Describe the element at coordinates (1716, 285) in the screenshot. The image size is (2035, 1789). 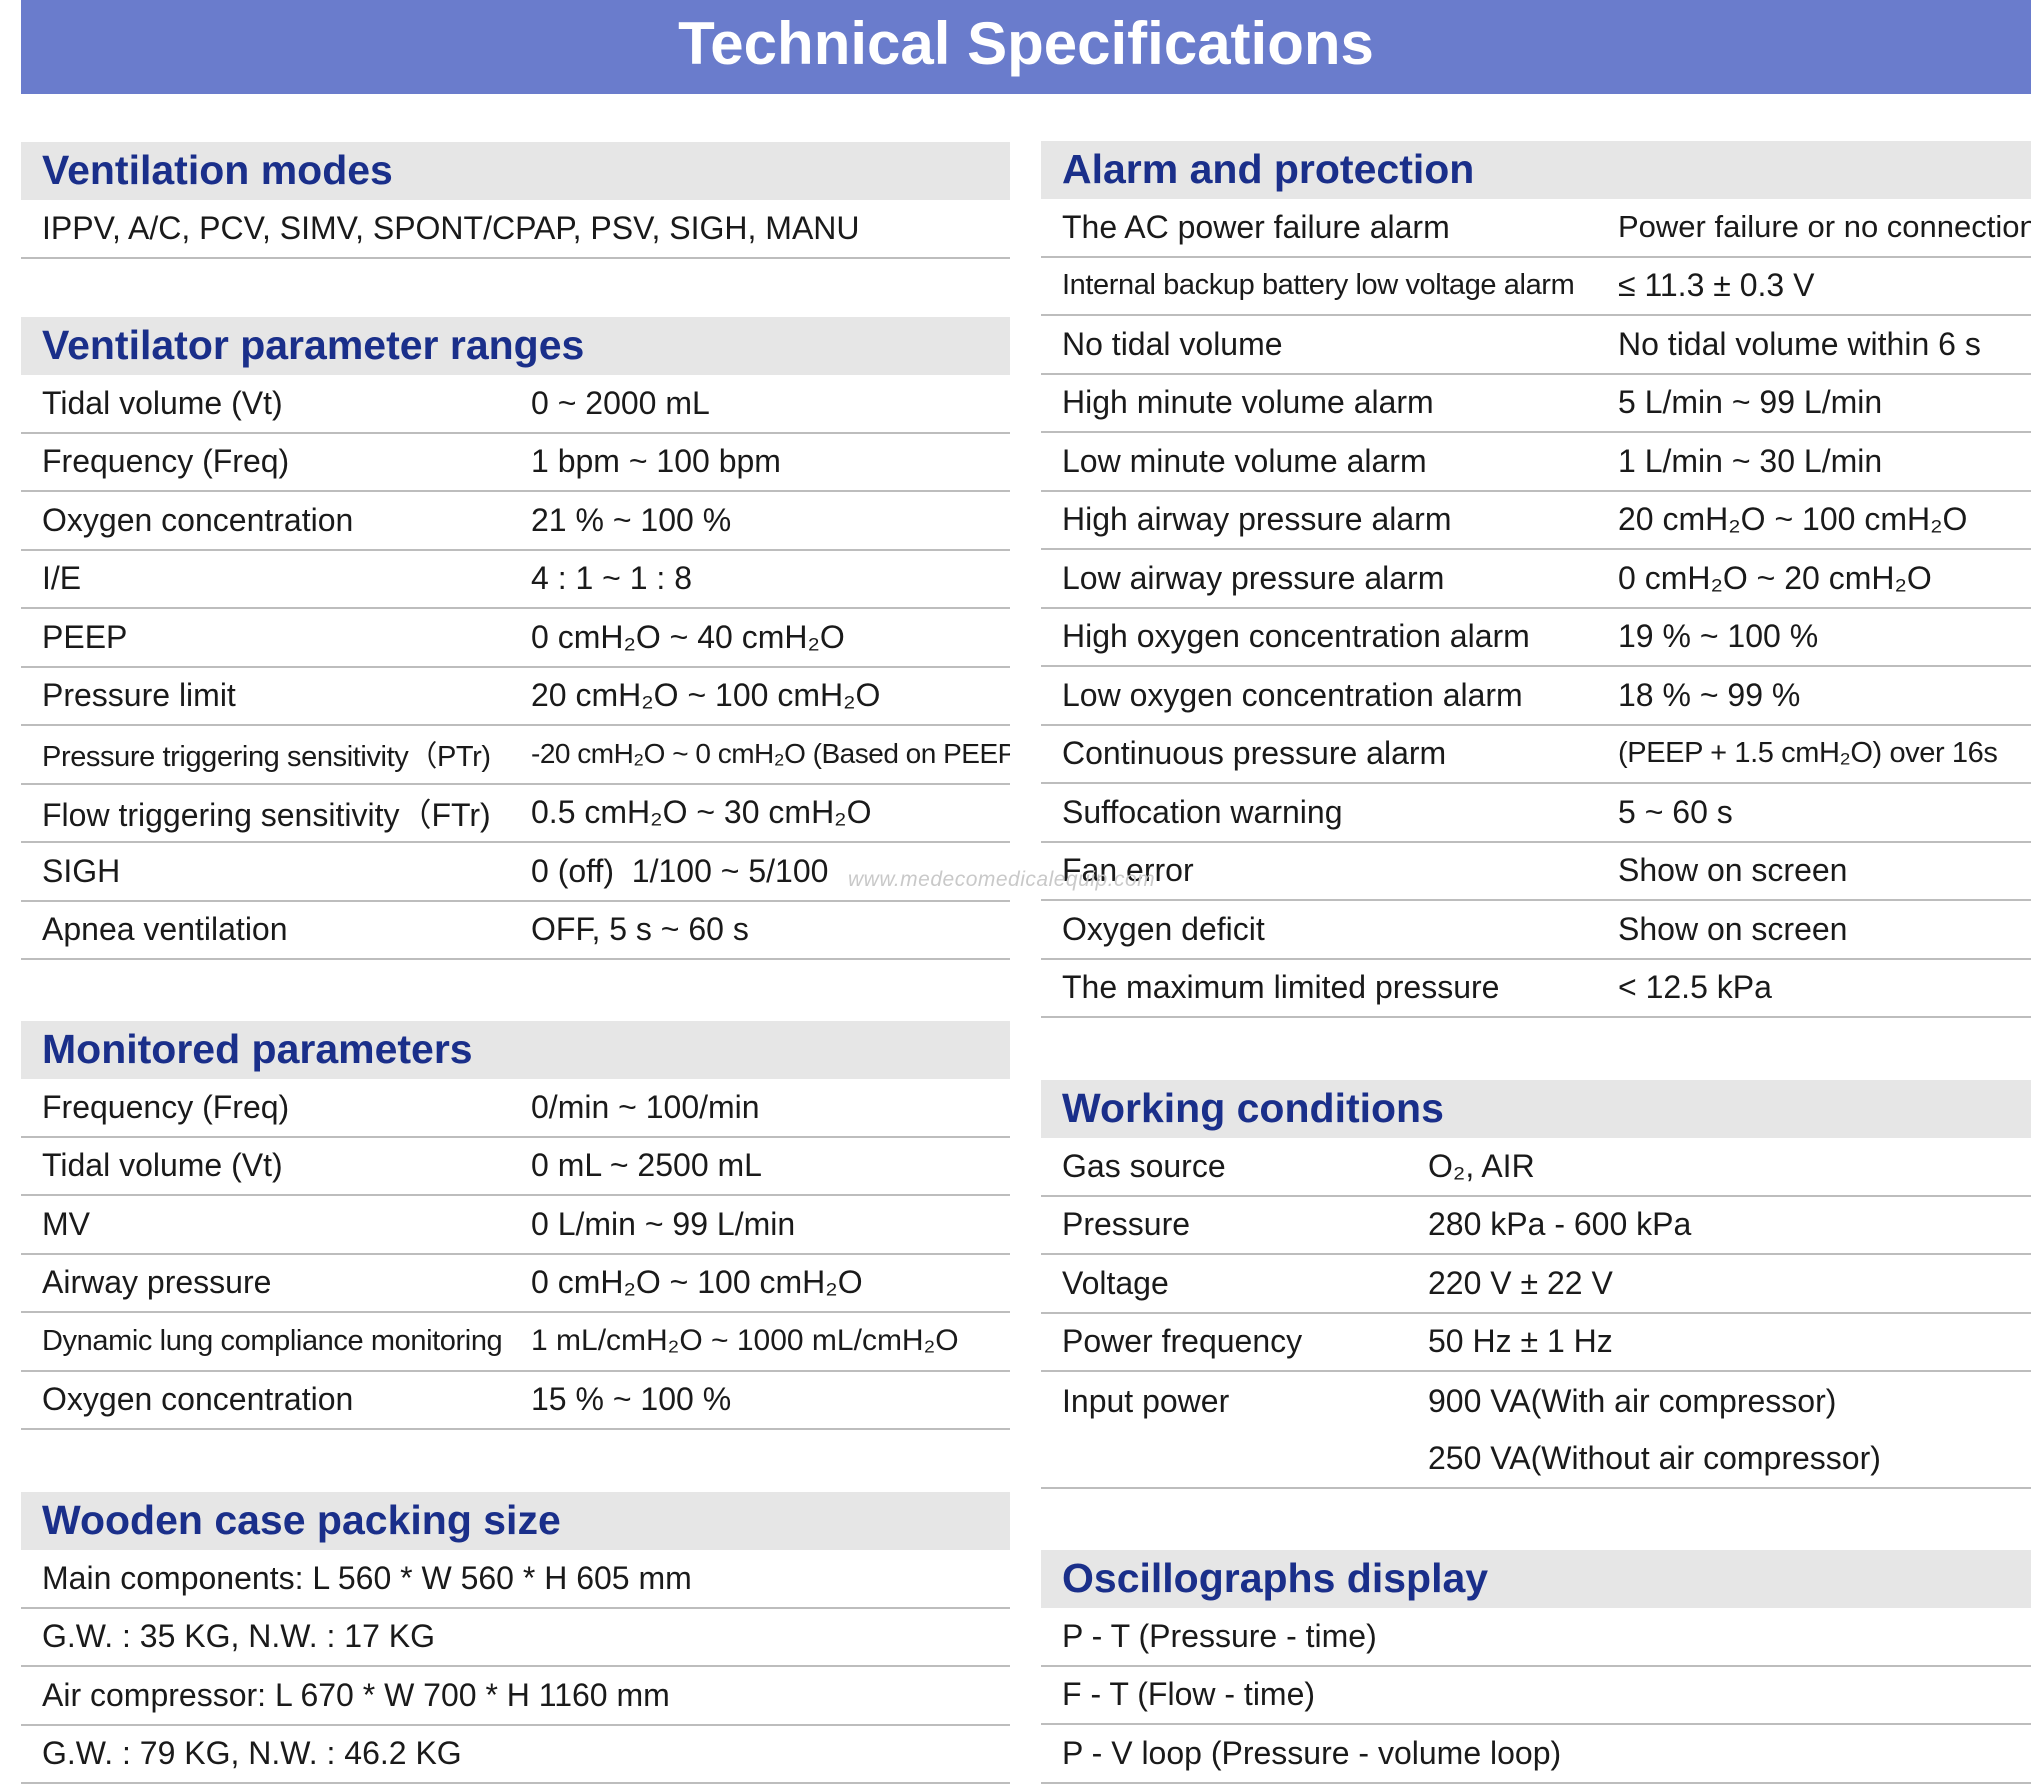
I see `spec-value: ≤ 11.3 ± 0.3 V` at that location.